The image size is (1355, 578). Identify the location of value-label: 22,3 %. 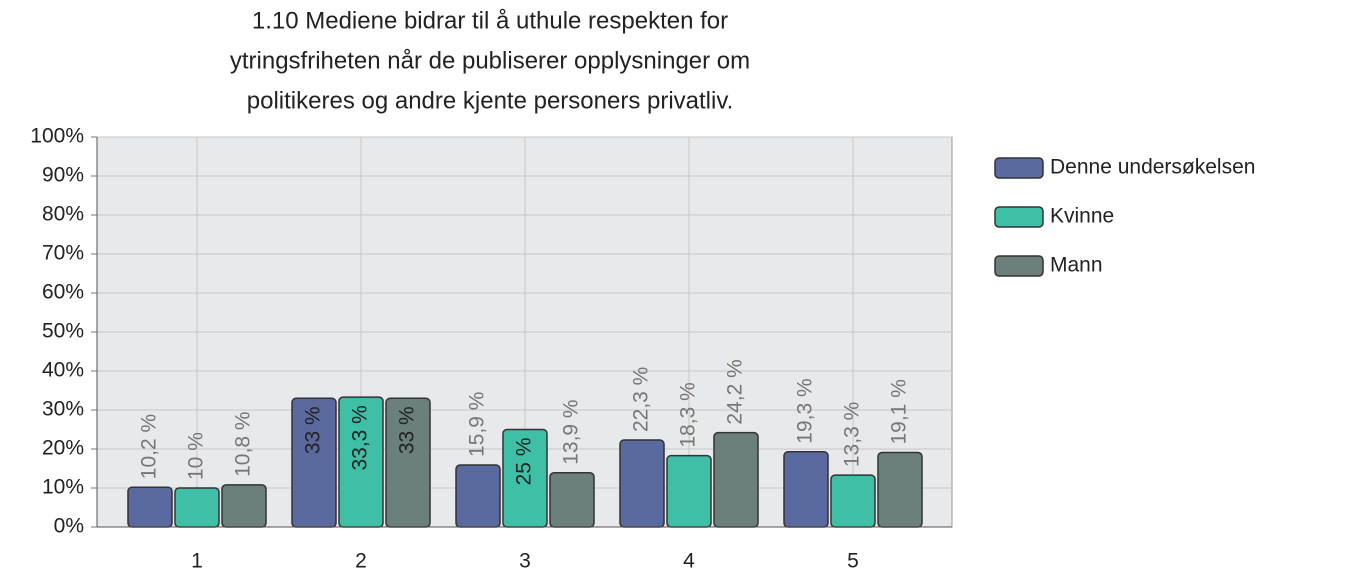
(641, 399).